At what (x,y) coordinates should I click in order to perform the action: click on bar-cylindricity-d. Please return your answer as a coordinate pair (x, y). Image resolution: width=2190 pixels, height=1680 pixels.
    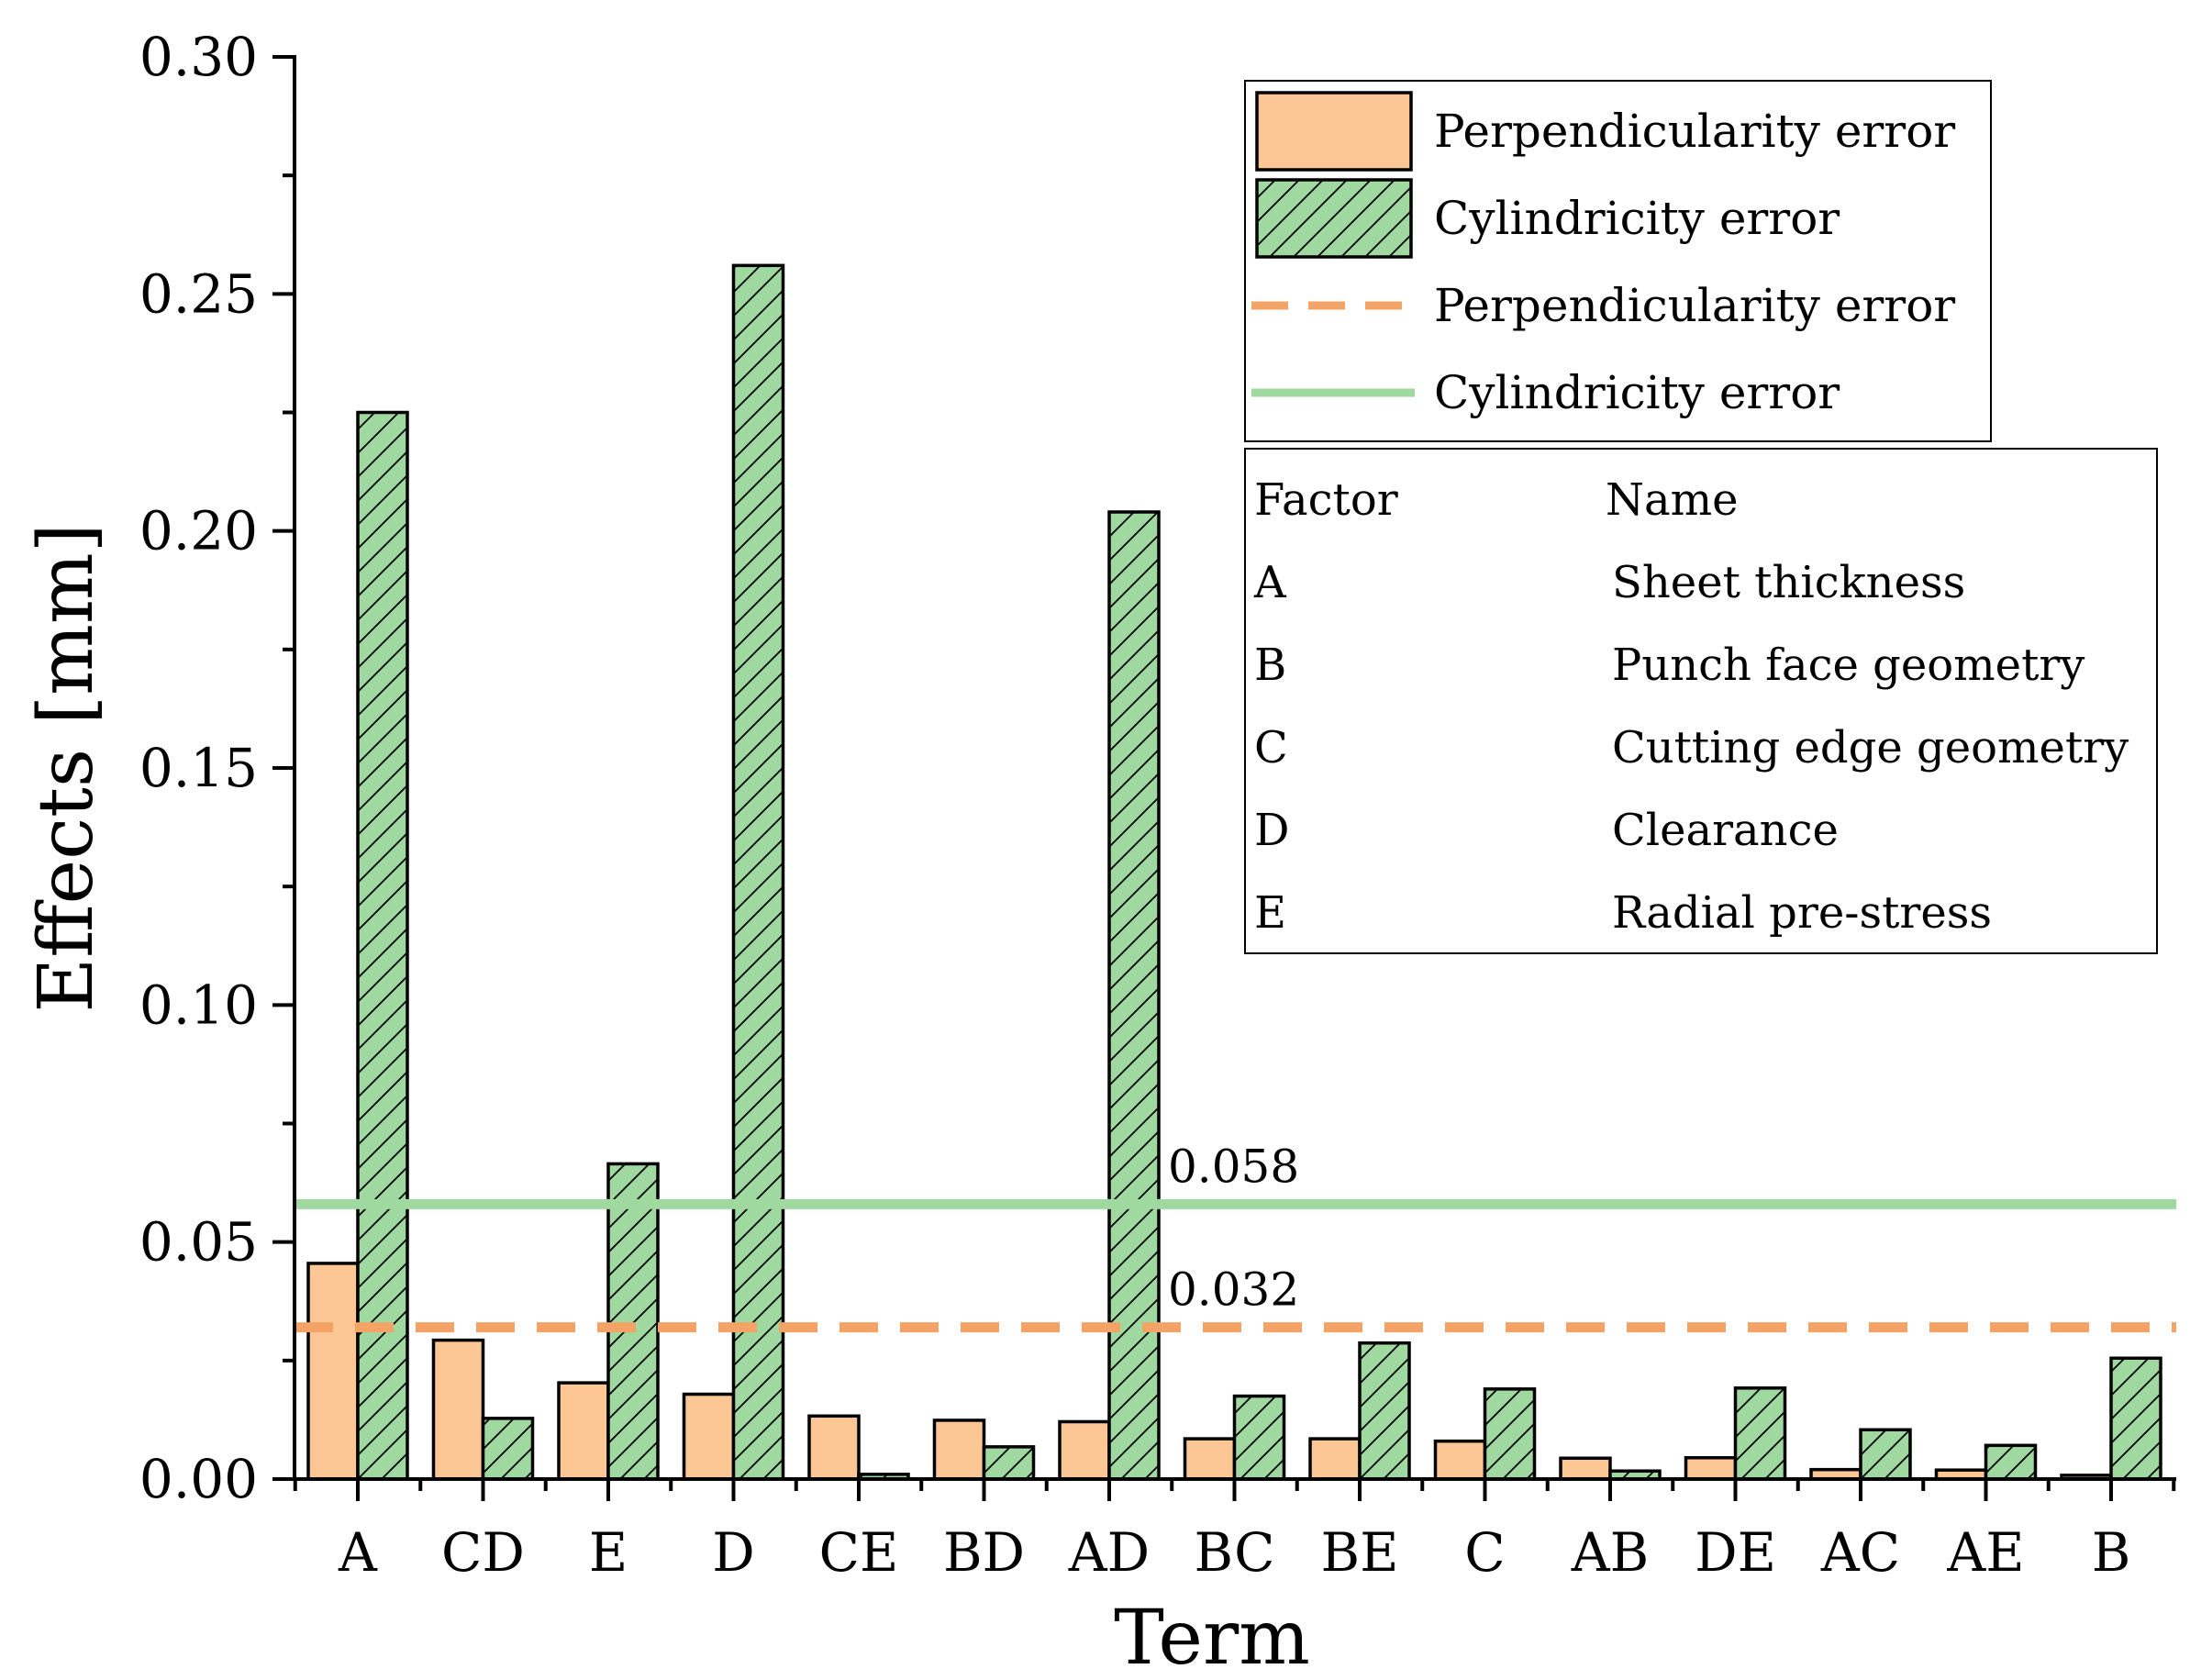
    Looking at the image, I should click on (758, 872).